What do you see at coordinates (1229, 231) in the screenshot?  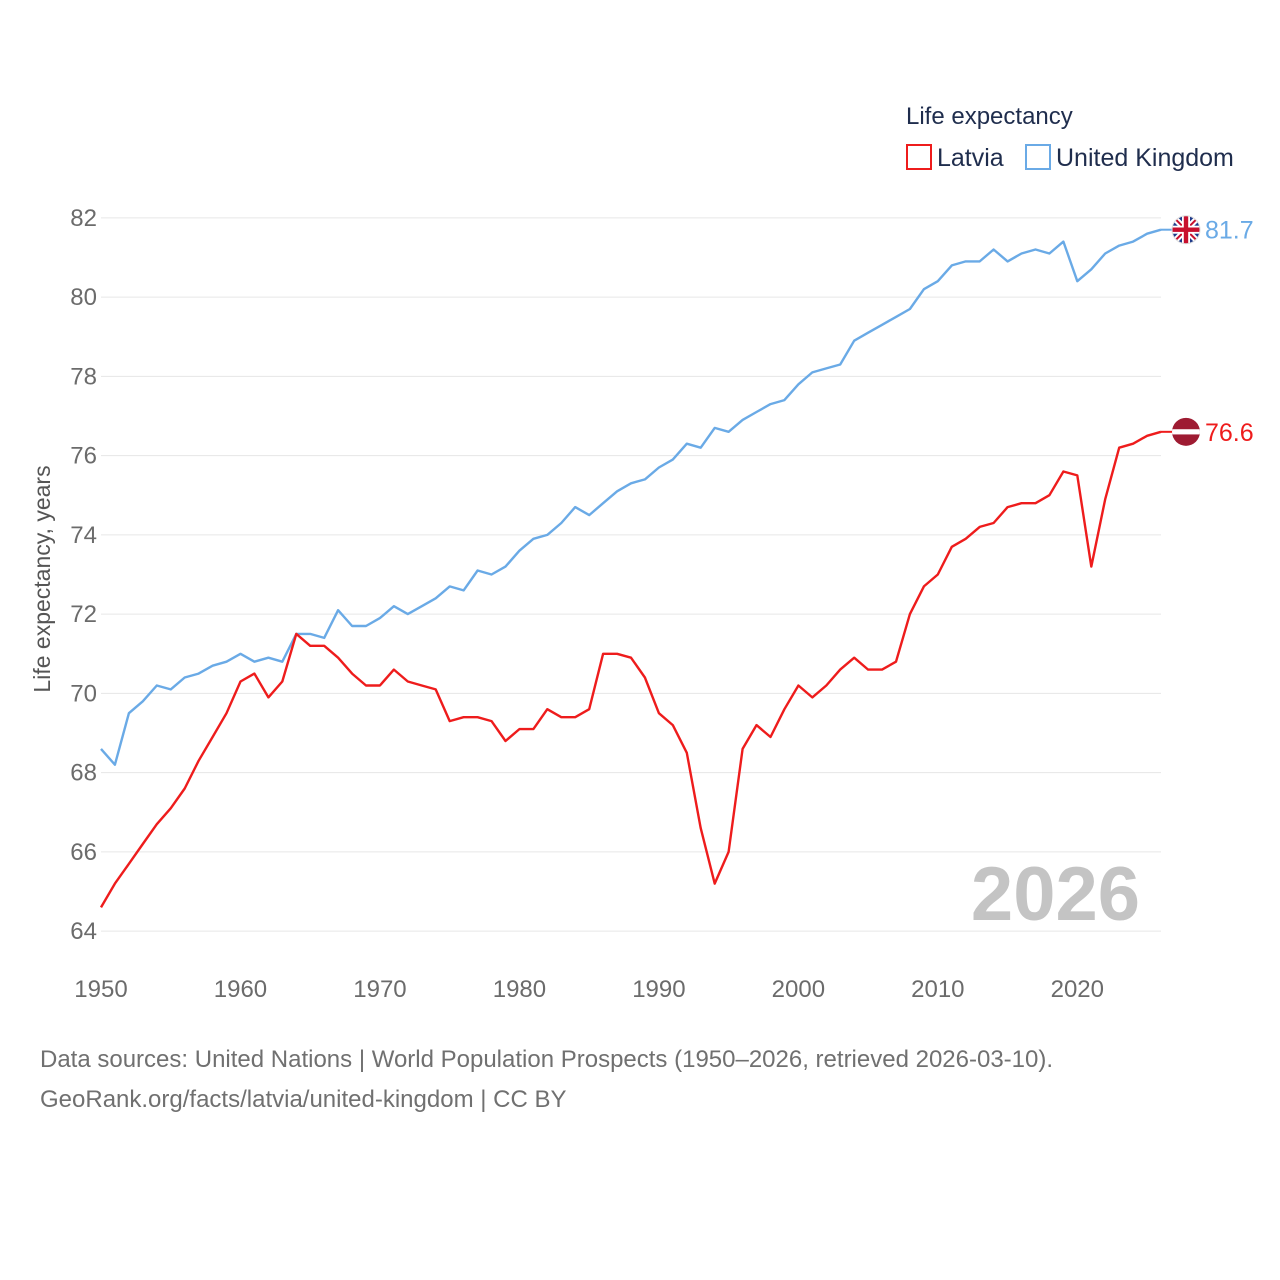 I see `end-label-united-kingdom: 81.7` at bounding box center [1229, 231].